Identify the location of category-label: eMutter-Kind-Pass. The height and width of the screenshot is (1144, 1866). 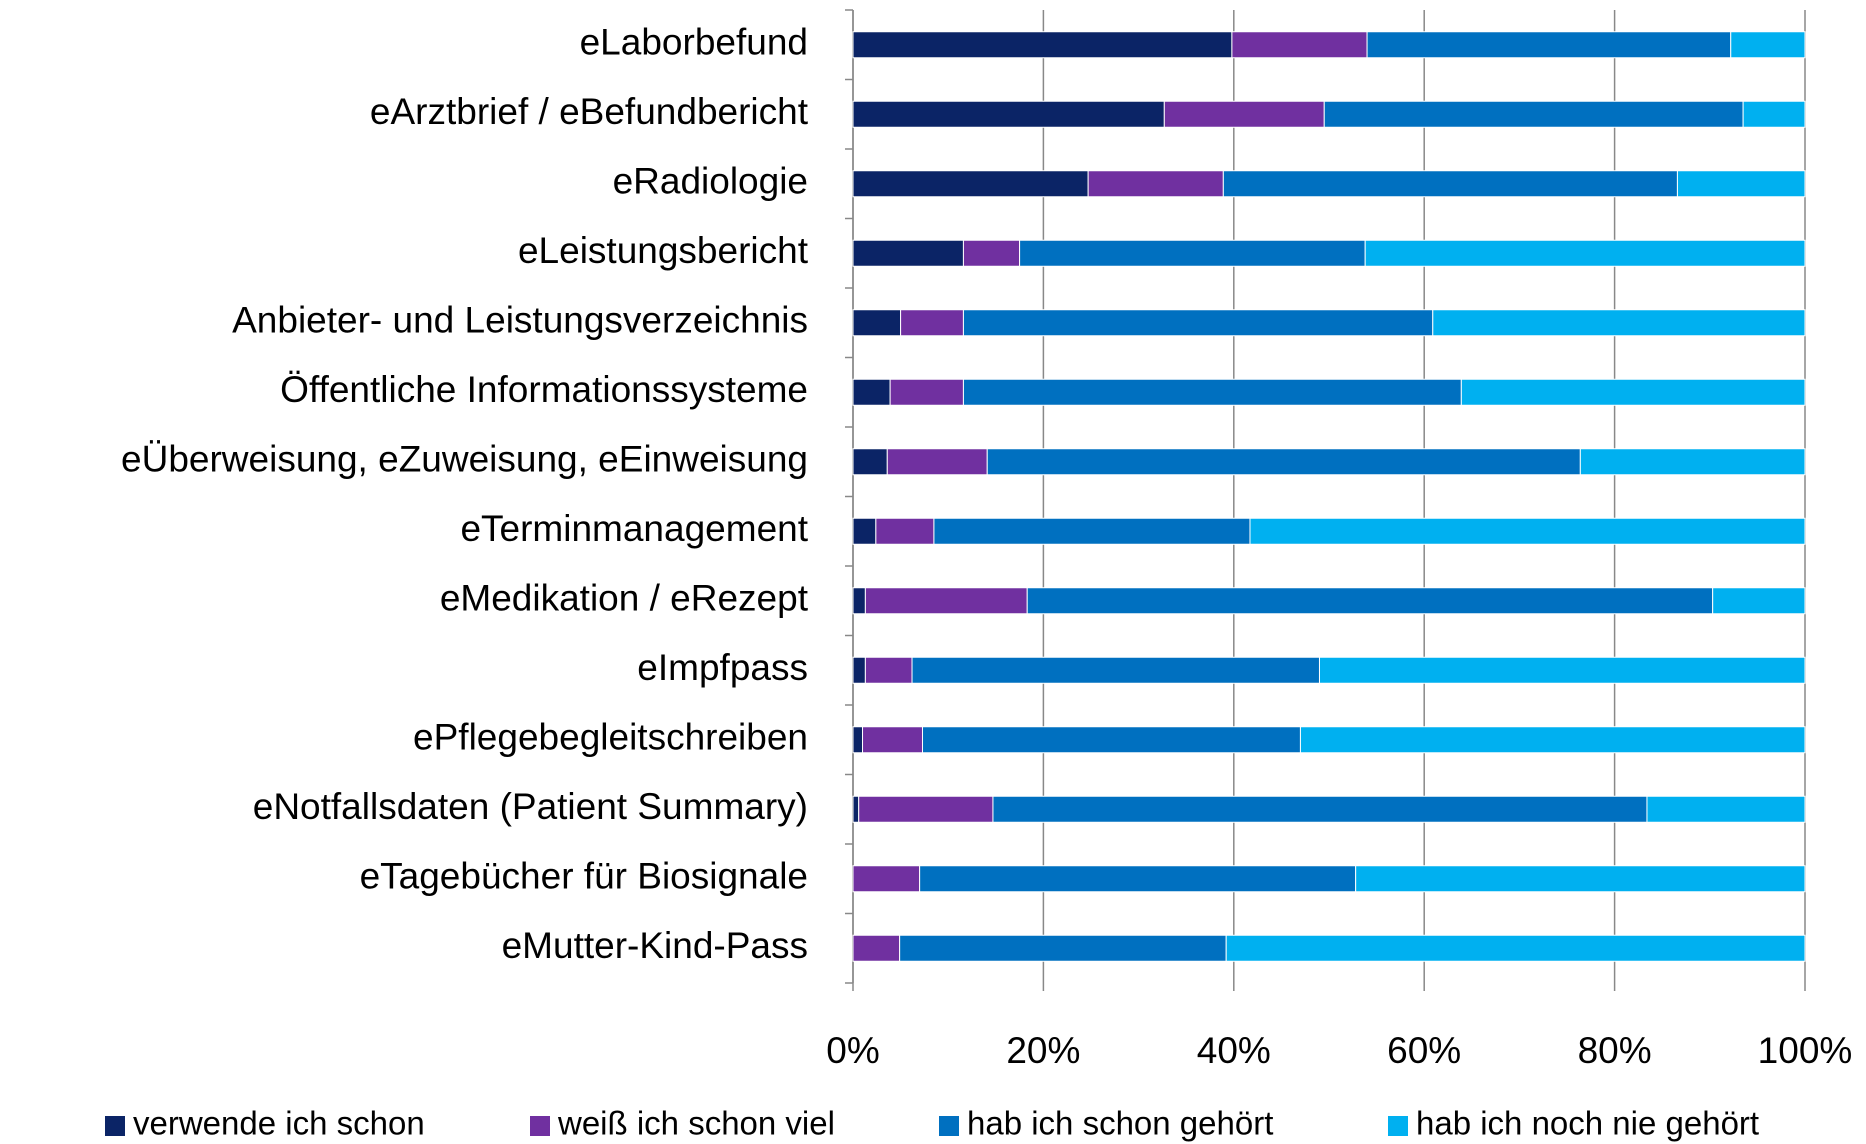
(655, 945).